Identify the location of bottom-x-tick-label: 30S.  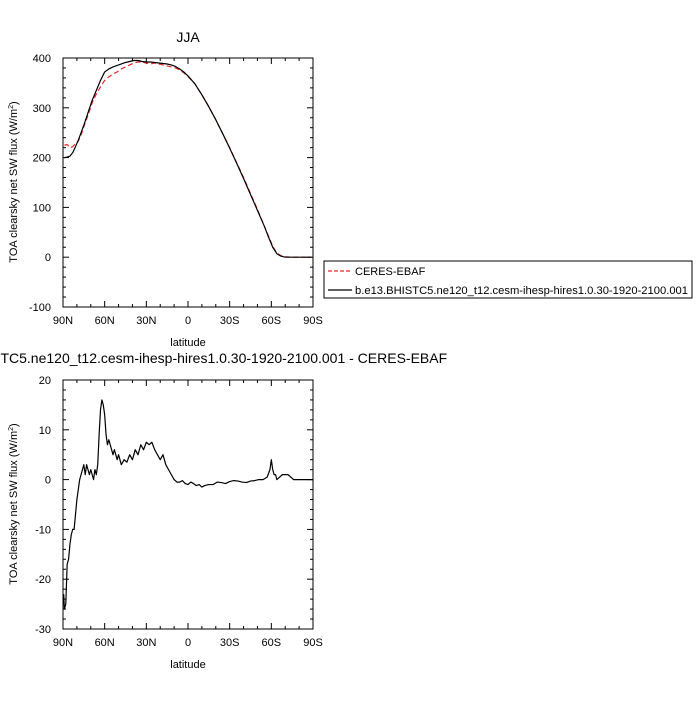
(230, 643).